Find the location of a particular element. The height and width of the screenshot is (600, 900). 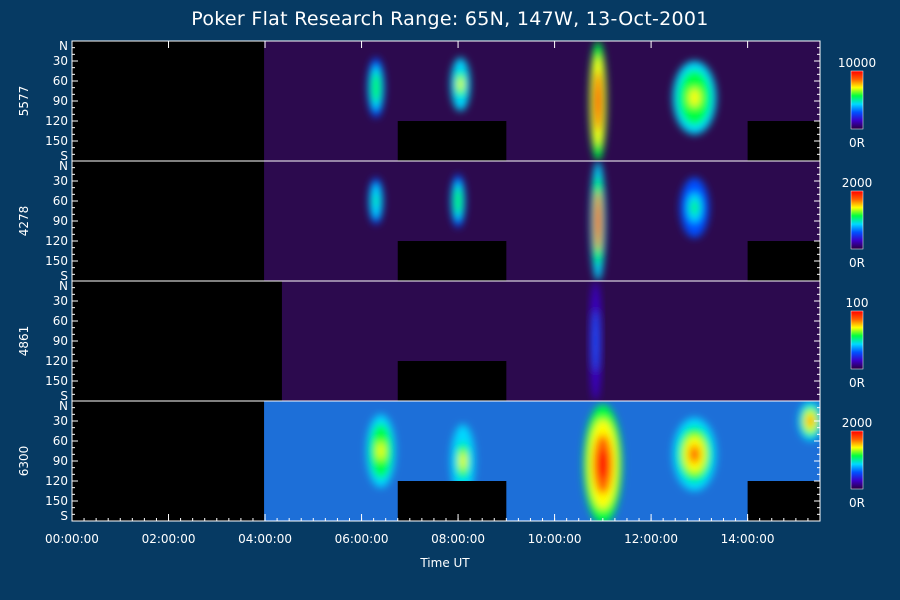

panel-wavelength-label: 4278 is located at coordinates (24, 221).